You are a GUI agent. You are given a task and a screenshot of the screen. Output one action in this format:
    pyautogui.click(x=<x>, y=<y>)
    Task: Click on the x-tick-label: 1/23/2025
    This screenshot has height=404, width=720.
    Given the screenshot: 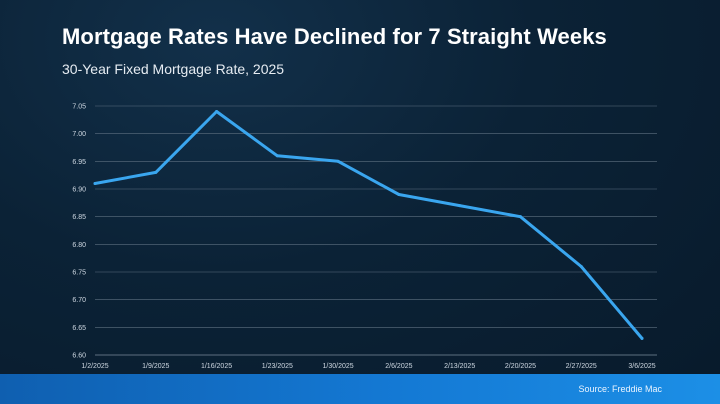 What is the action you would take?
    pyautogui.click(x=277, y=366)
    